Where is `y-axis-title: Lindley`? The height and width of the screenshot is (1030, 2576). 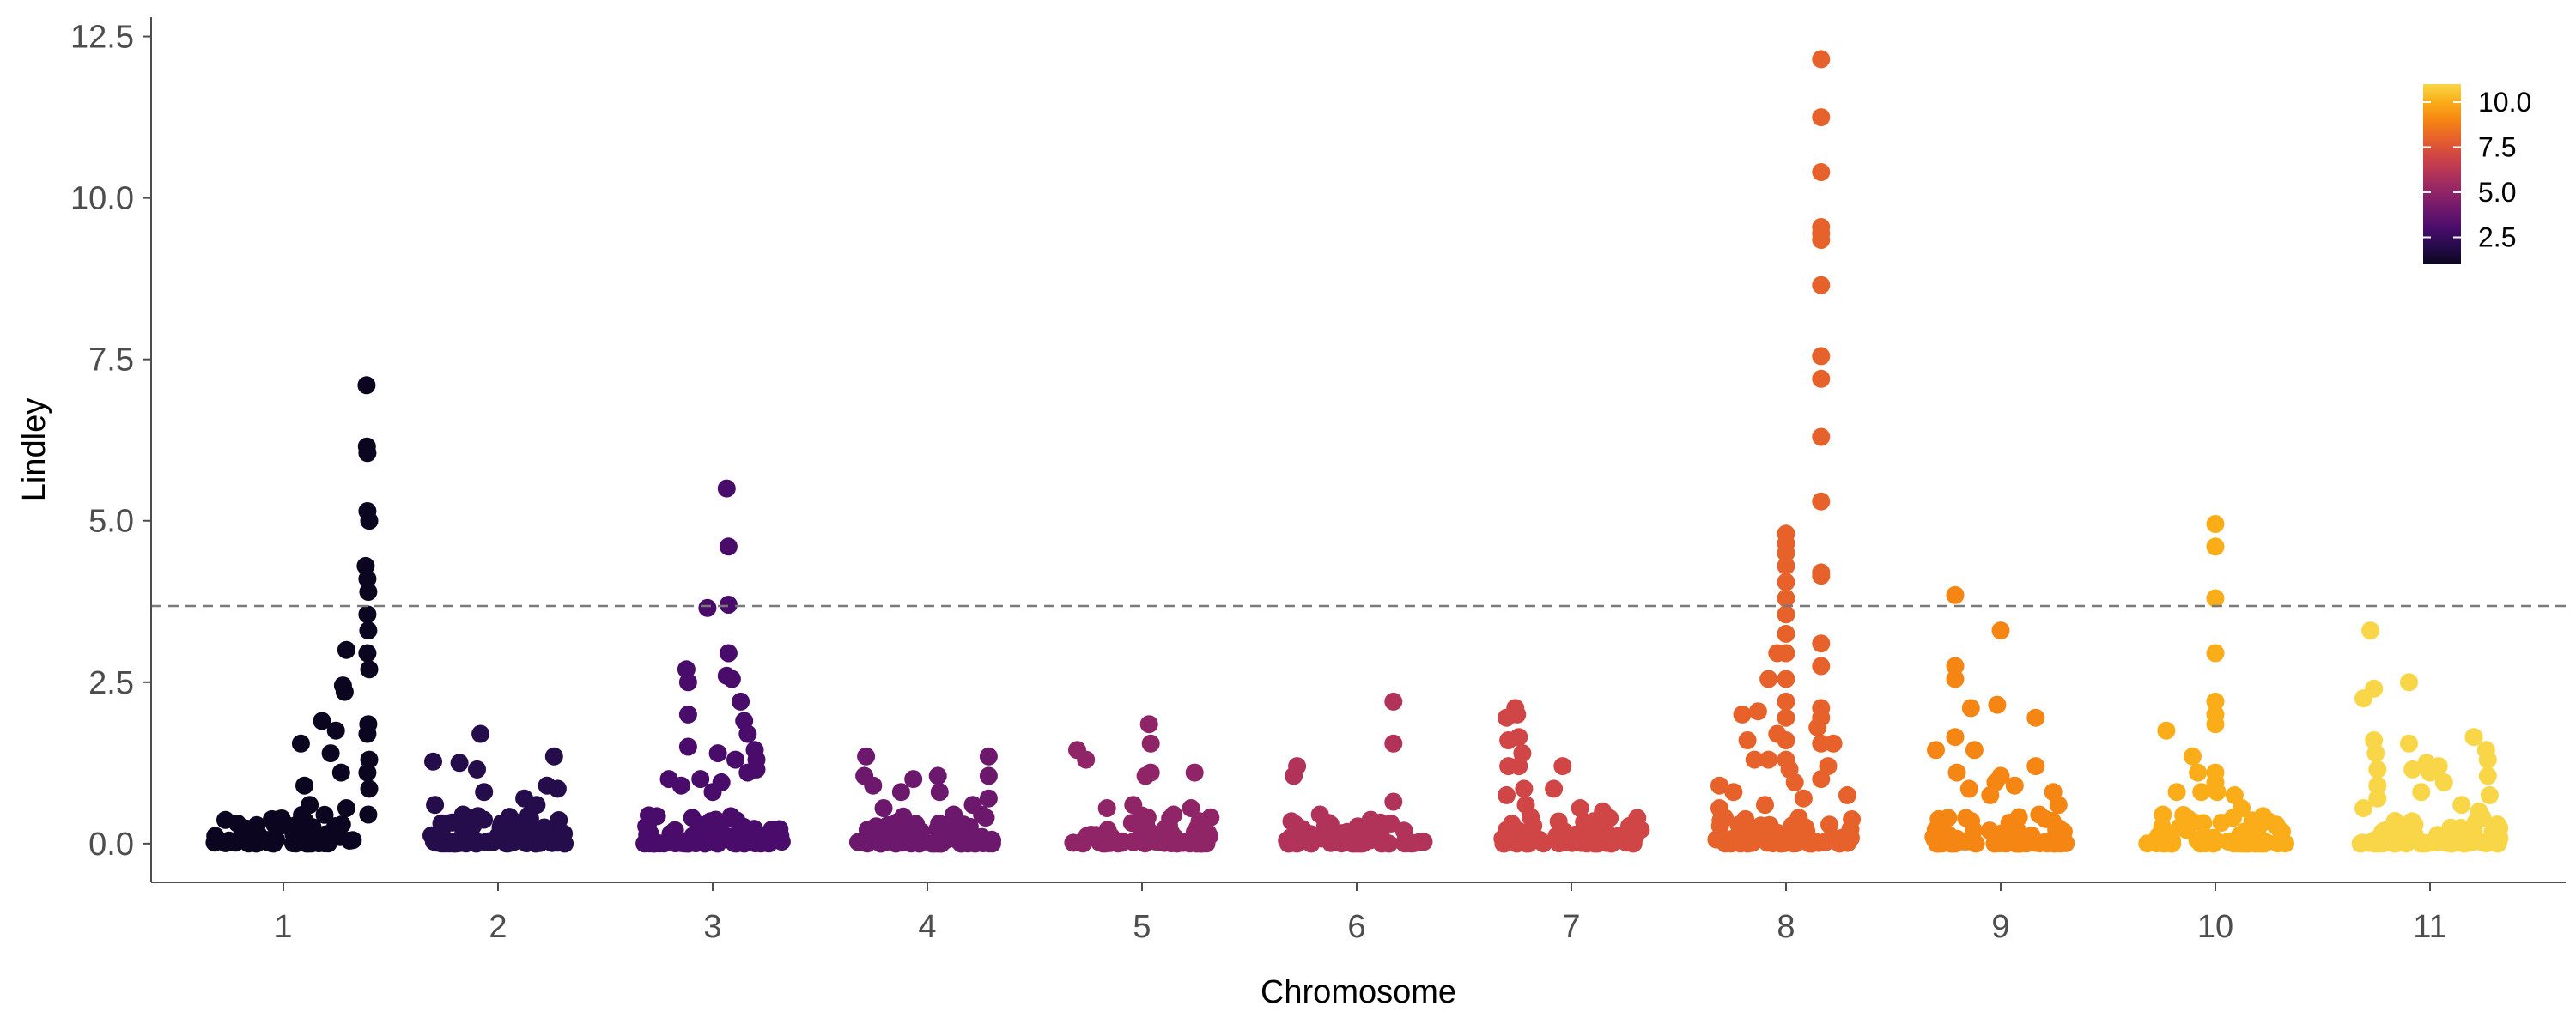 y-axis-title: Lindley is located at coordinates (34, 449).